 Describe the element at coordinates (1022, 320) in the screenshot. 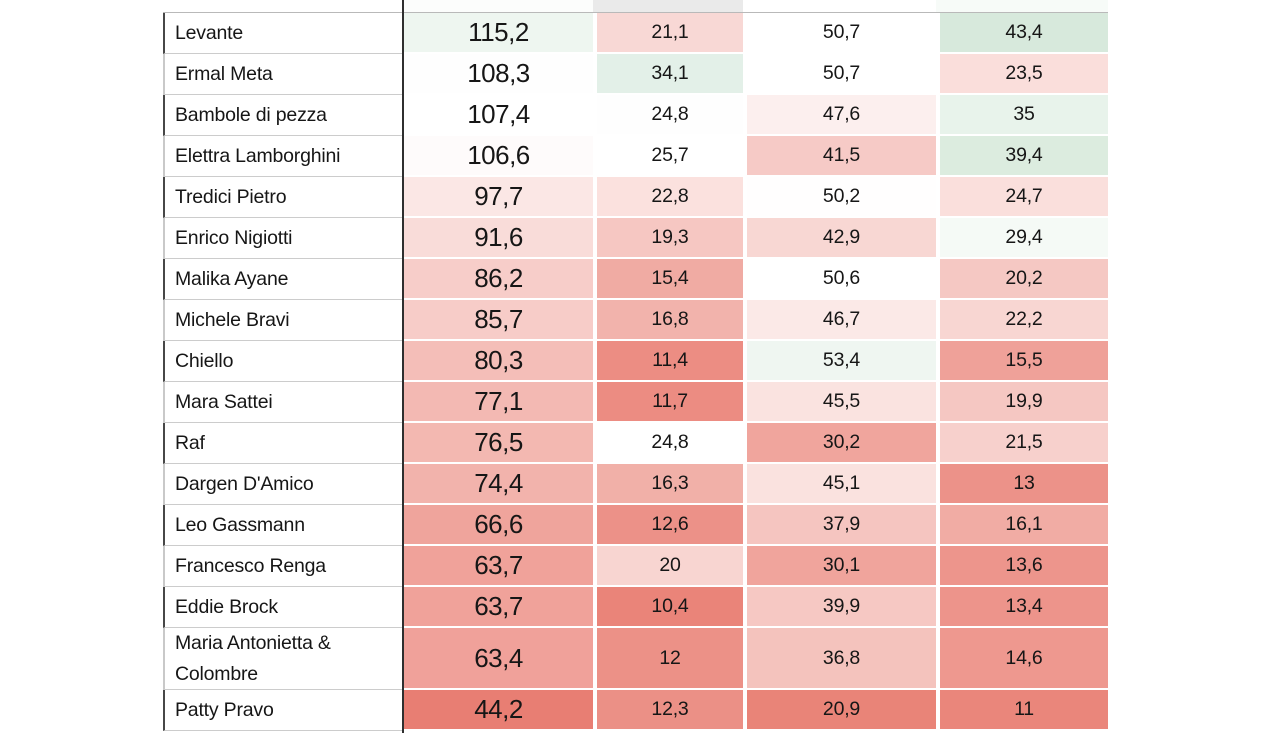

I see `value-cell: 22,2` at that location.